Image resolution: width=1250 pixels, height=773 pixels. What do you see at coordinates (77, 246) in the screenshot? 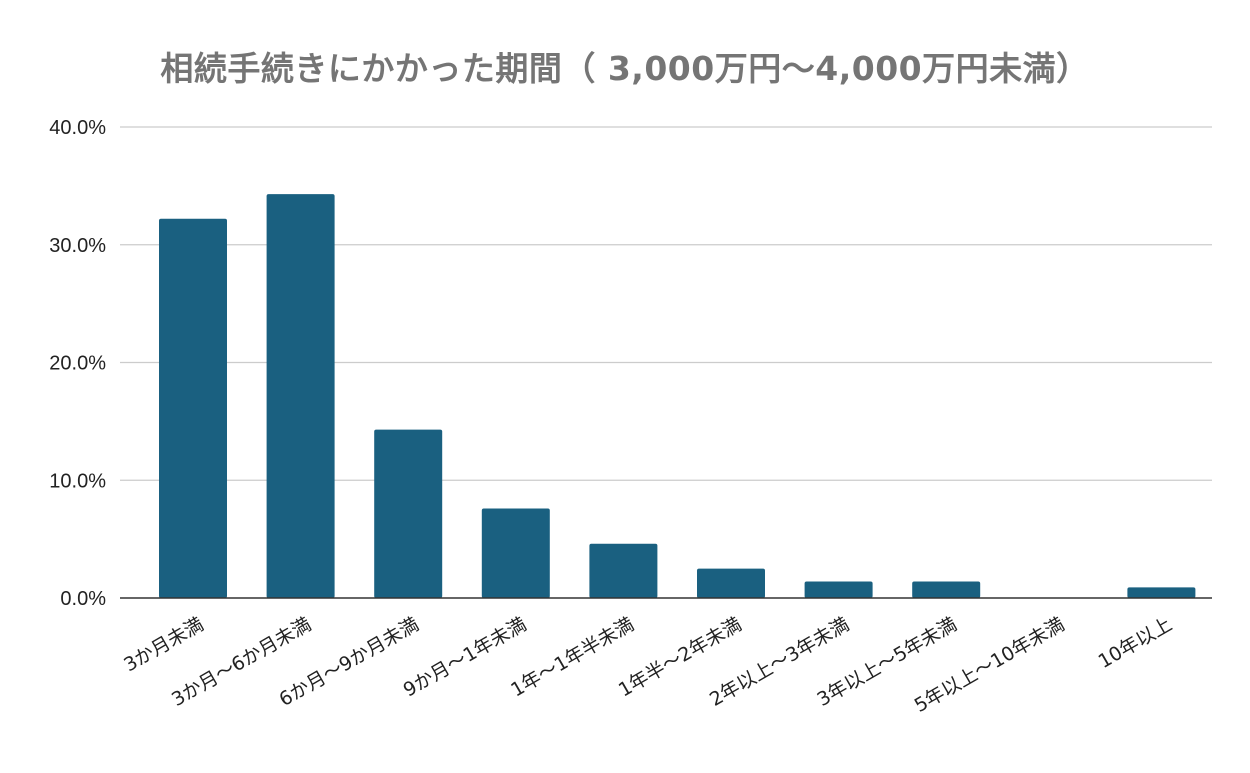
I see `y-tick-label: 30.0%` at bounding box center [77, 246].